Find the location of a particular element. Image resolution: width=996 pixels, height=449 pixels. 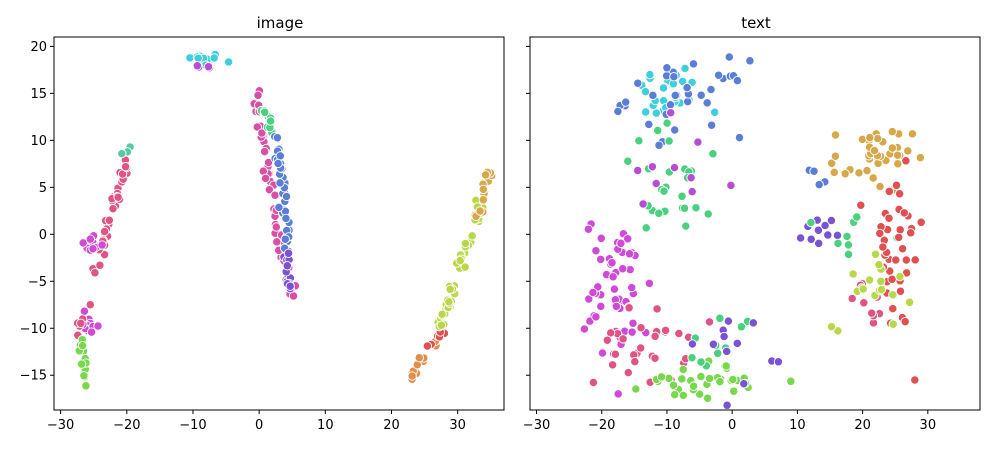

chart-title: text is located at coordinates (756, 23).